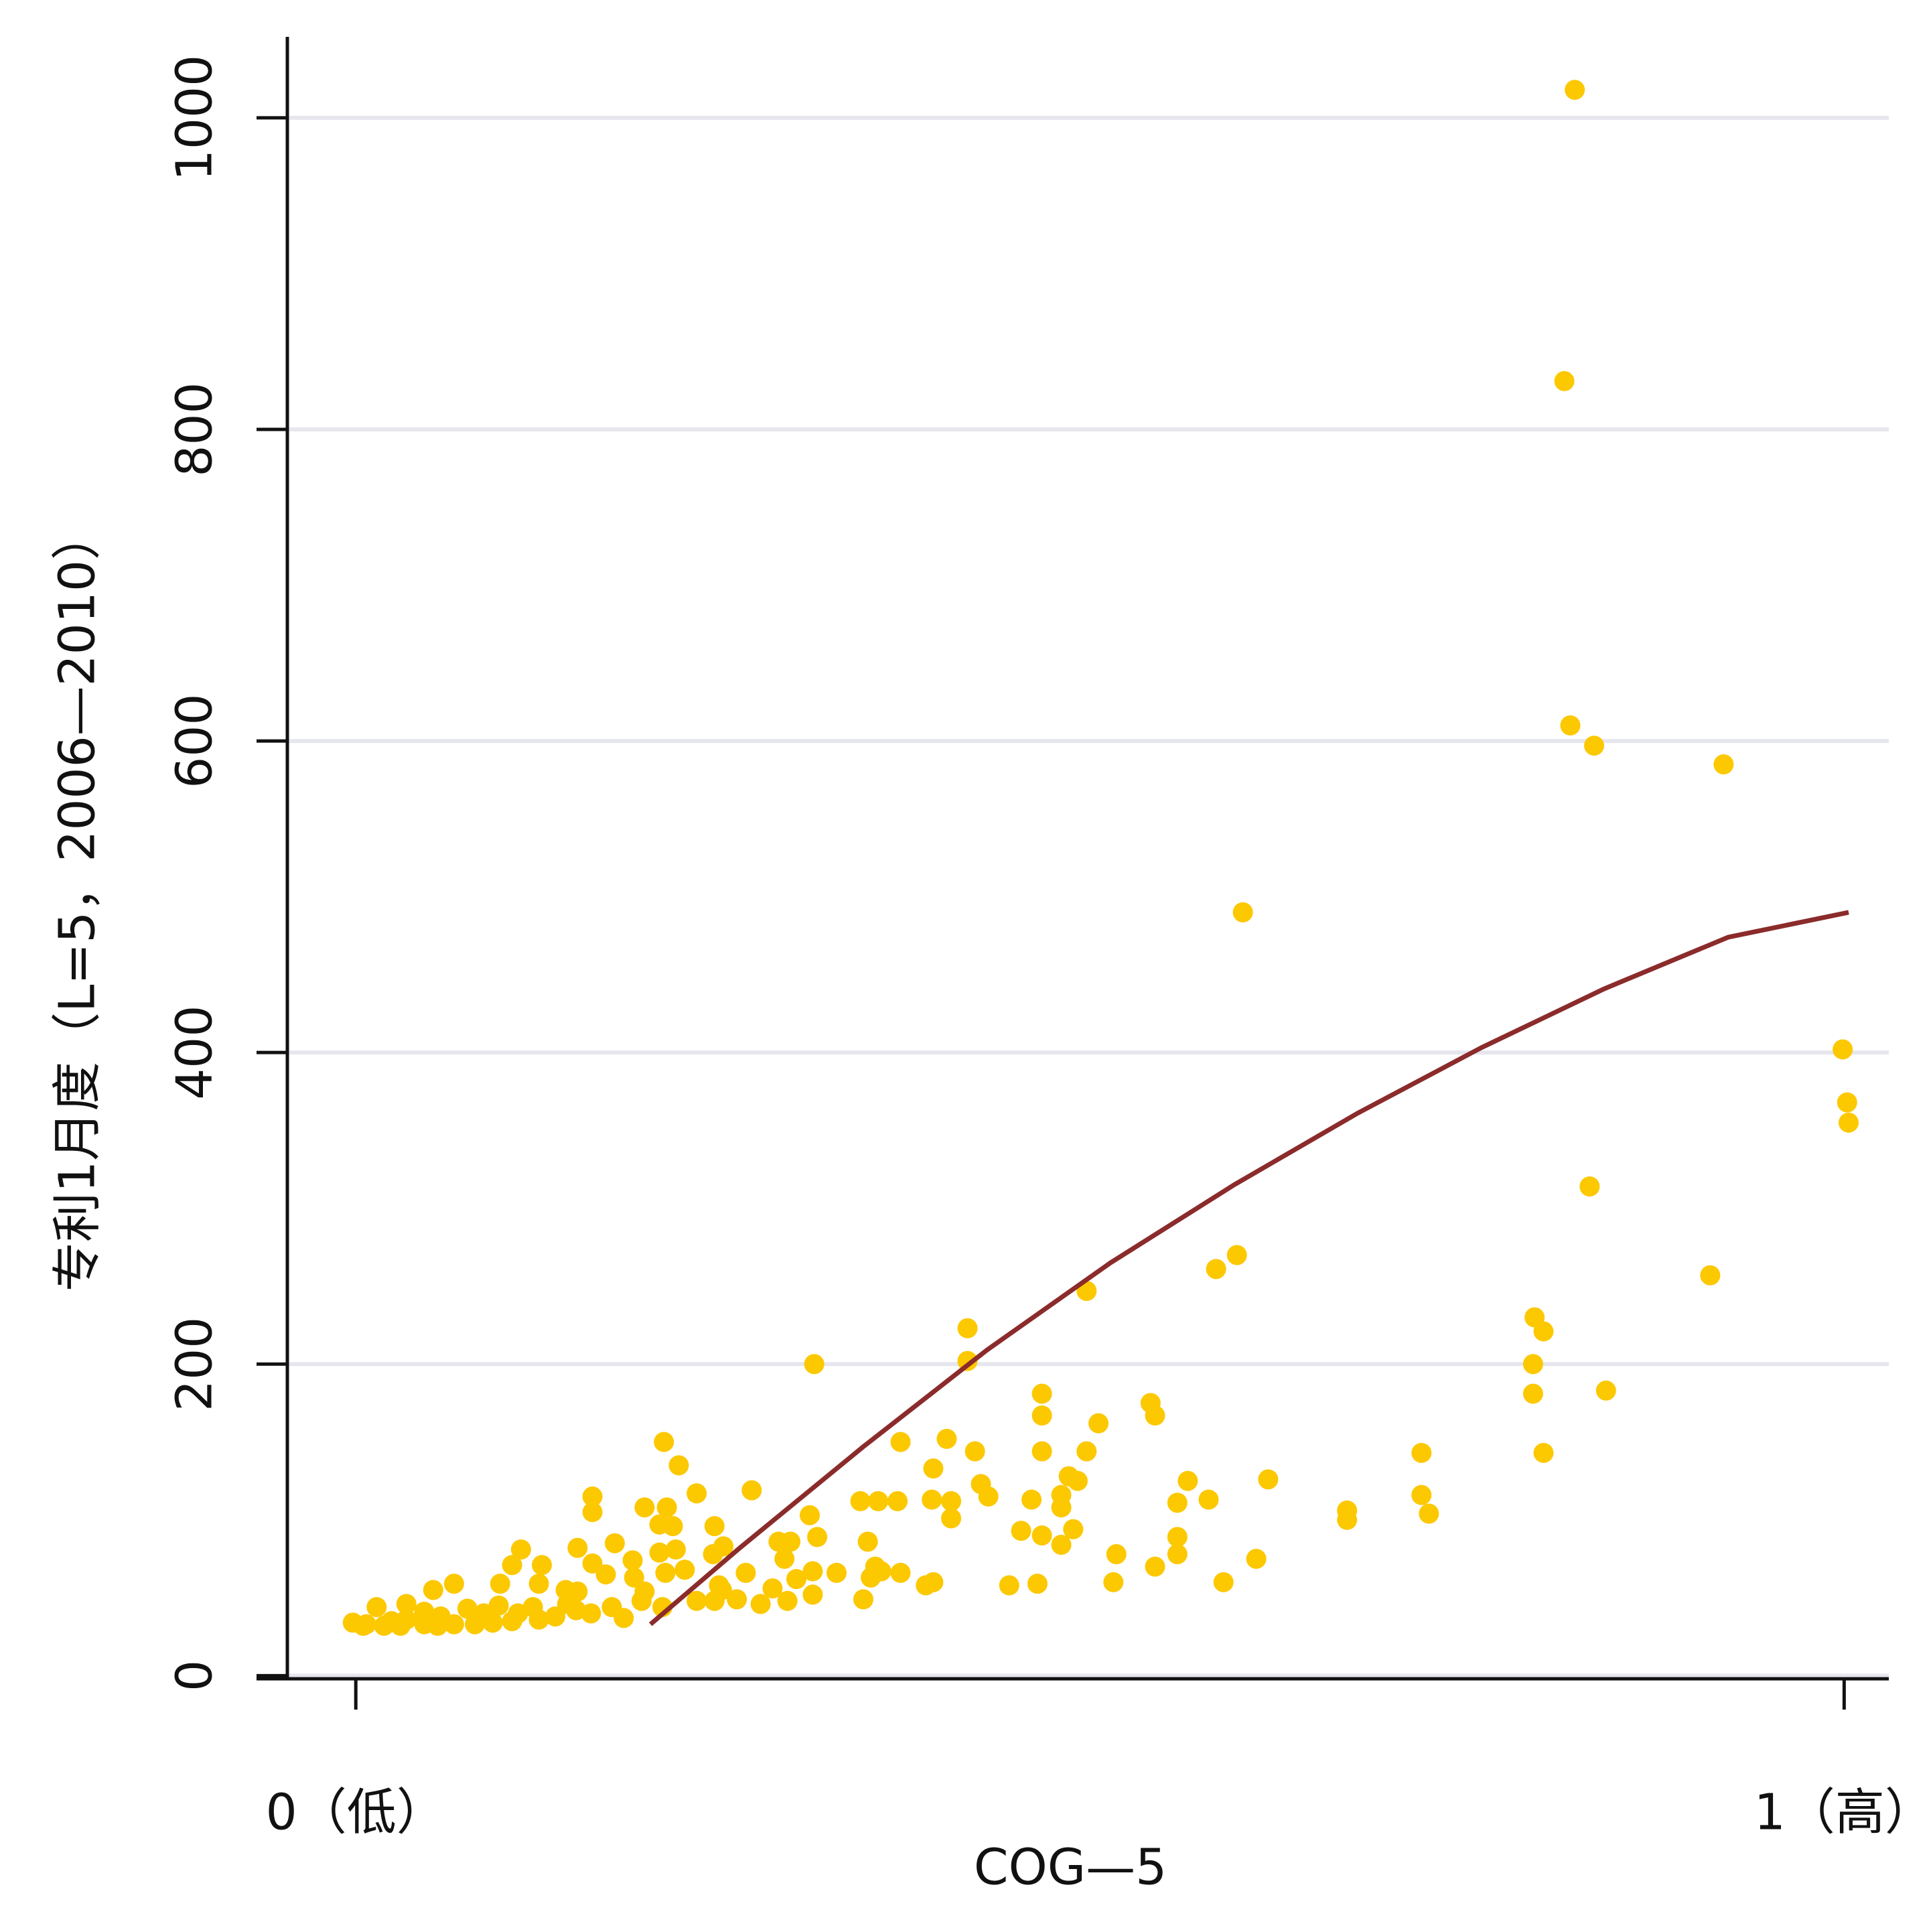 This screenshot has width=1929, height=1932. What do you see at coordinates (77, 901) in the screenshot?
I see `y-axis-title: 专利1月度（L=5，2006—2010）` at bounding box center [77, 901].